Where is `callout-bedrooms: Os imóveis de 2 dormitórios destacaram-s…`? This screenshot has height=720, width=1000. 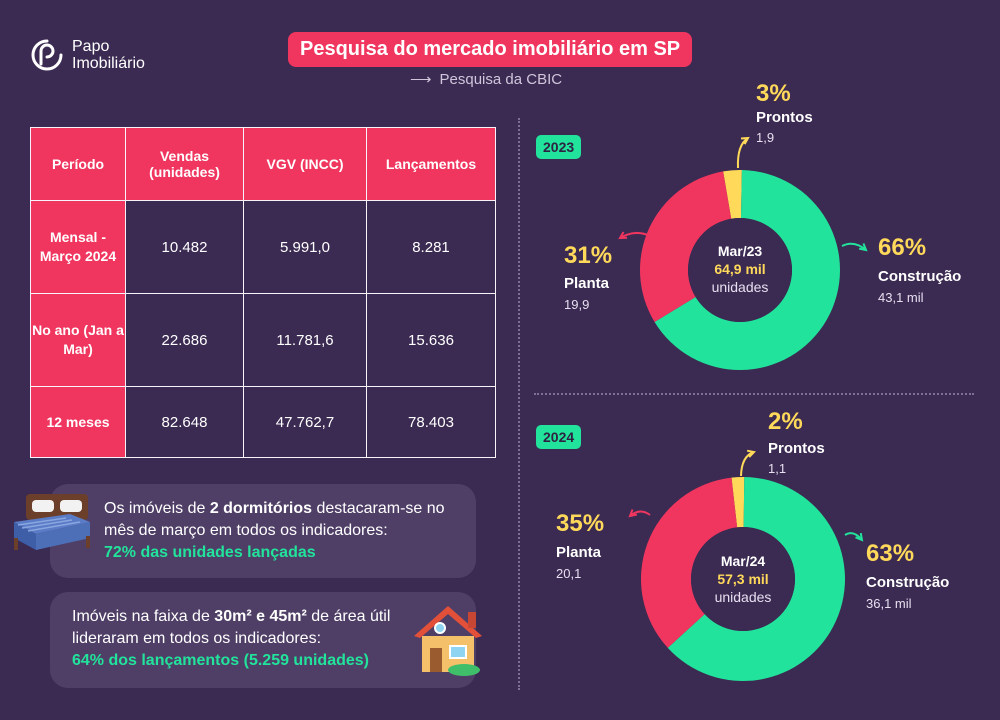 callout-bedrooms: Os imóveis de 2 dormitórios destacaram-s… is located at coordinates (263, 531).